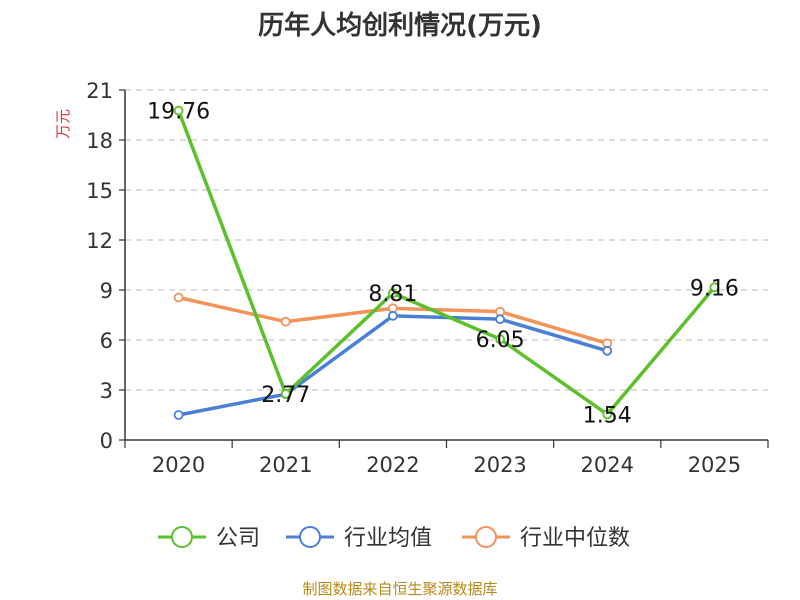 This screenshot has height=600, width=800. Describe the element at coordinates (178, 465) in the screenshot. I see `x-tick-2020: 2020` at that location.